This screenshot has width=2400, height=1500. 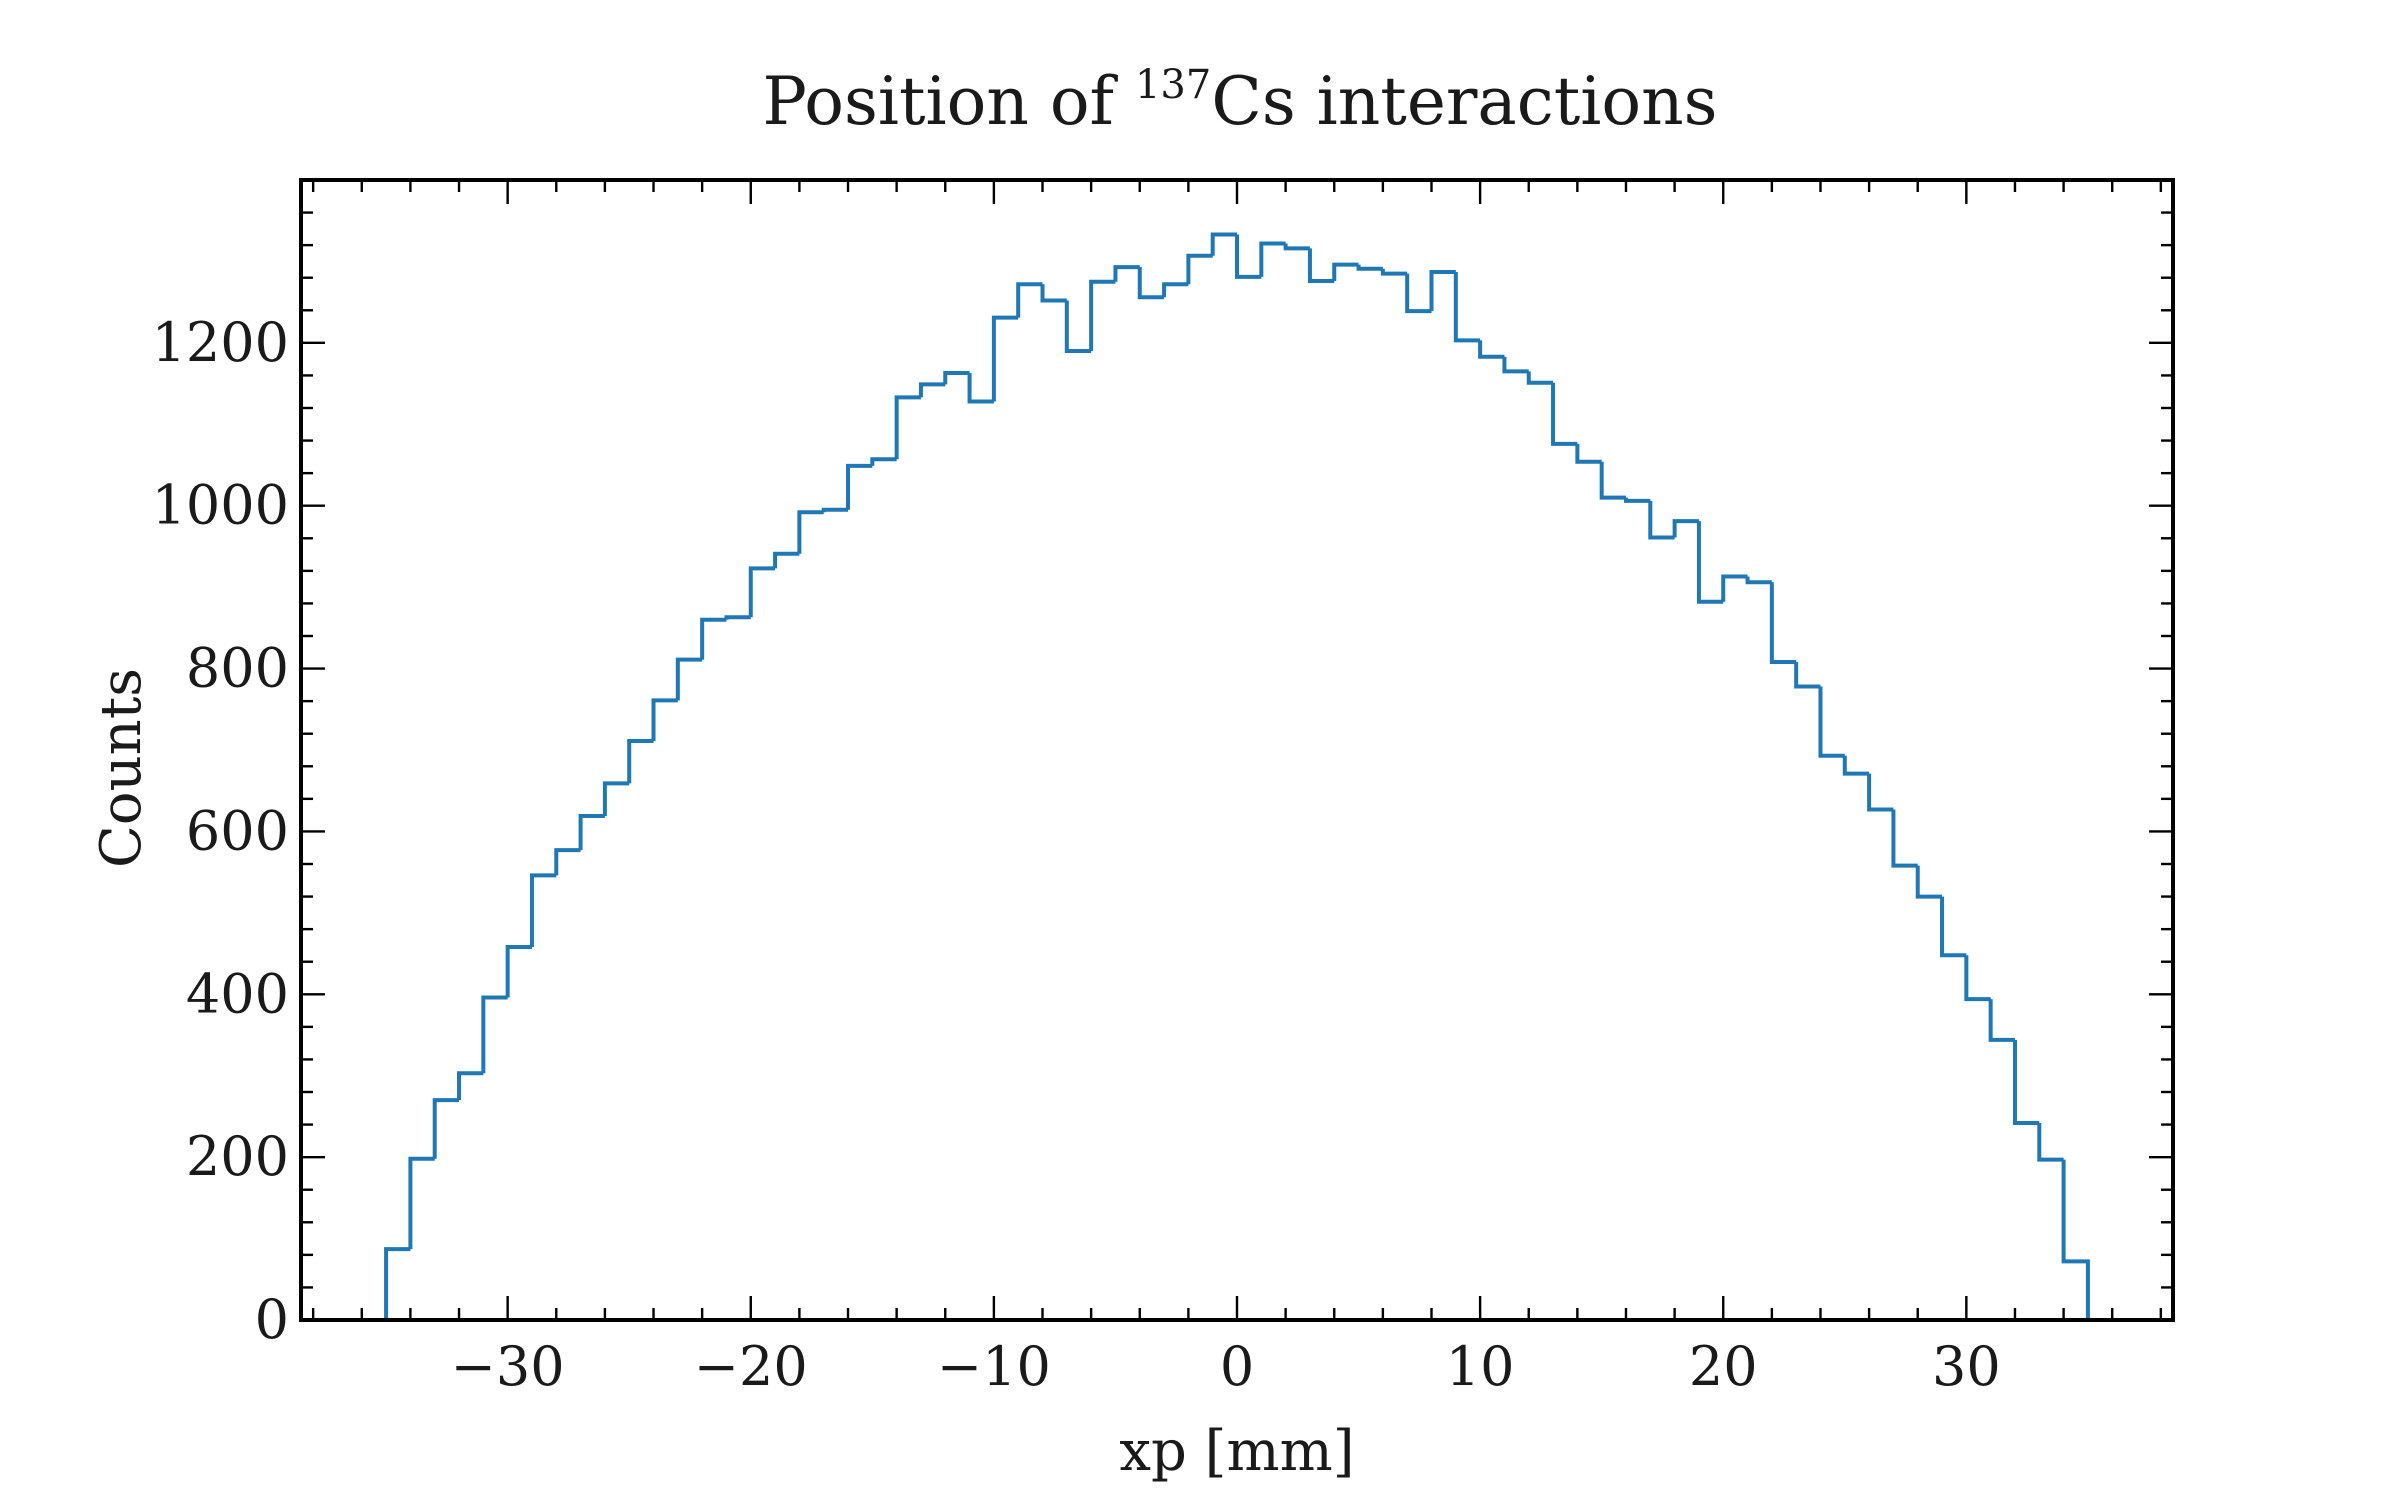 What do you see at coordinates (1480, 1366) in the screenshot?
I see `x-tick-label: 10` at bounding box center [1480, 1366].